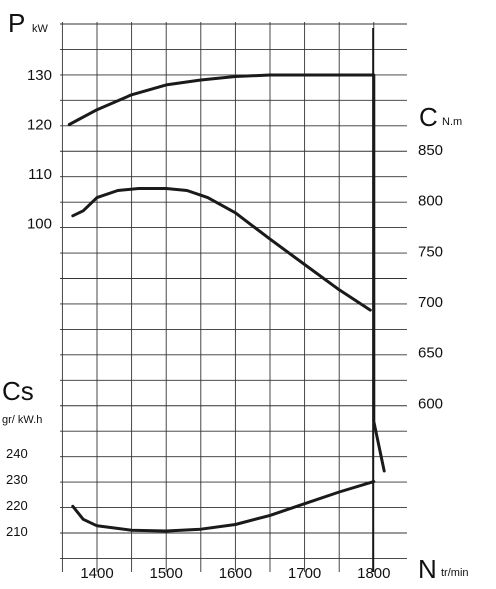 The image size is (496, 589). I want to click on torque-tick-label: 750, so click(430, 251).